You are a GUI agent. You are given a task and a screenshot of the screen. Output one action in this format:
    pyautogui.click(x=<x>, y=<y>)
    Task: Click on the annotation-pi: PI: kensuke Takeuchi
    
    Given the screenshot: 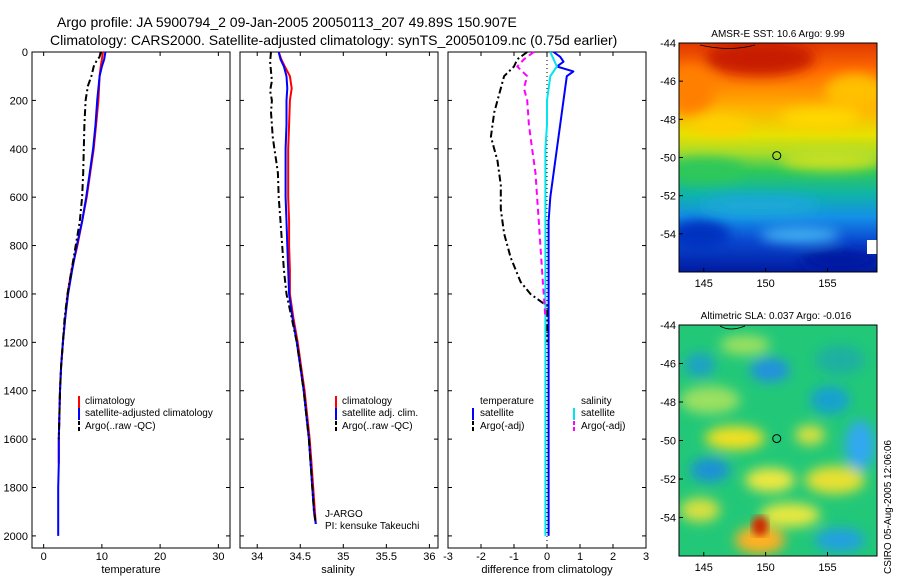 What is the action you would take?
    pyautogui.click(x=372, y=526)
    